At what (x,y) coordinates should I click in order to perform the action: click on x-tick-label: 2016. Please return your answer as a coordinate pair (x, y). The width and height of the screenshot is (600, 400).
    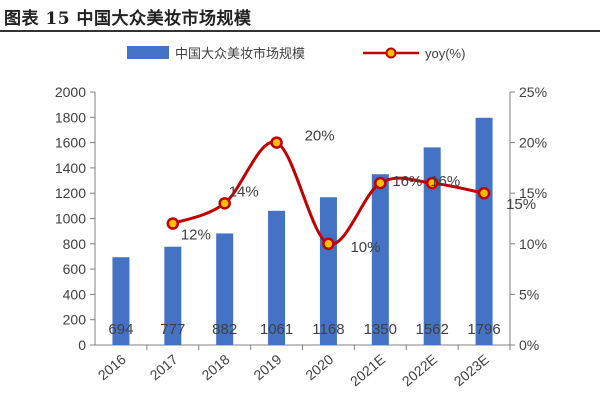
    Looking at the image, I should click on (112, 367).